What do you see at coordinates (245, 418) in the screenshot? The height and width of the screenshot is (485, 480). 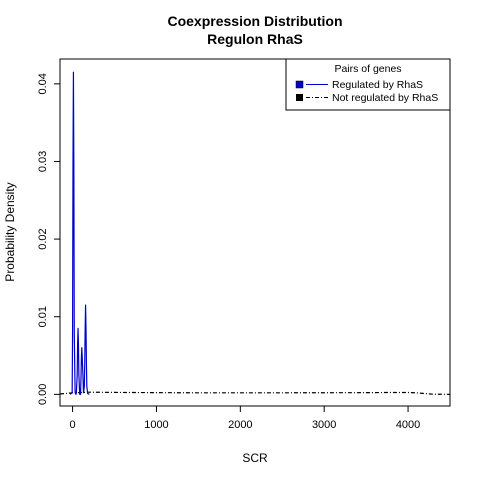 I see `x-axis: 0 1000 2000 3000 4000` at bounding box center [245, 418].